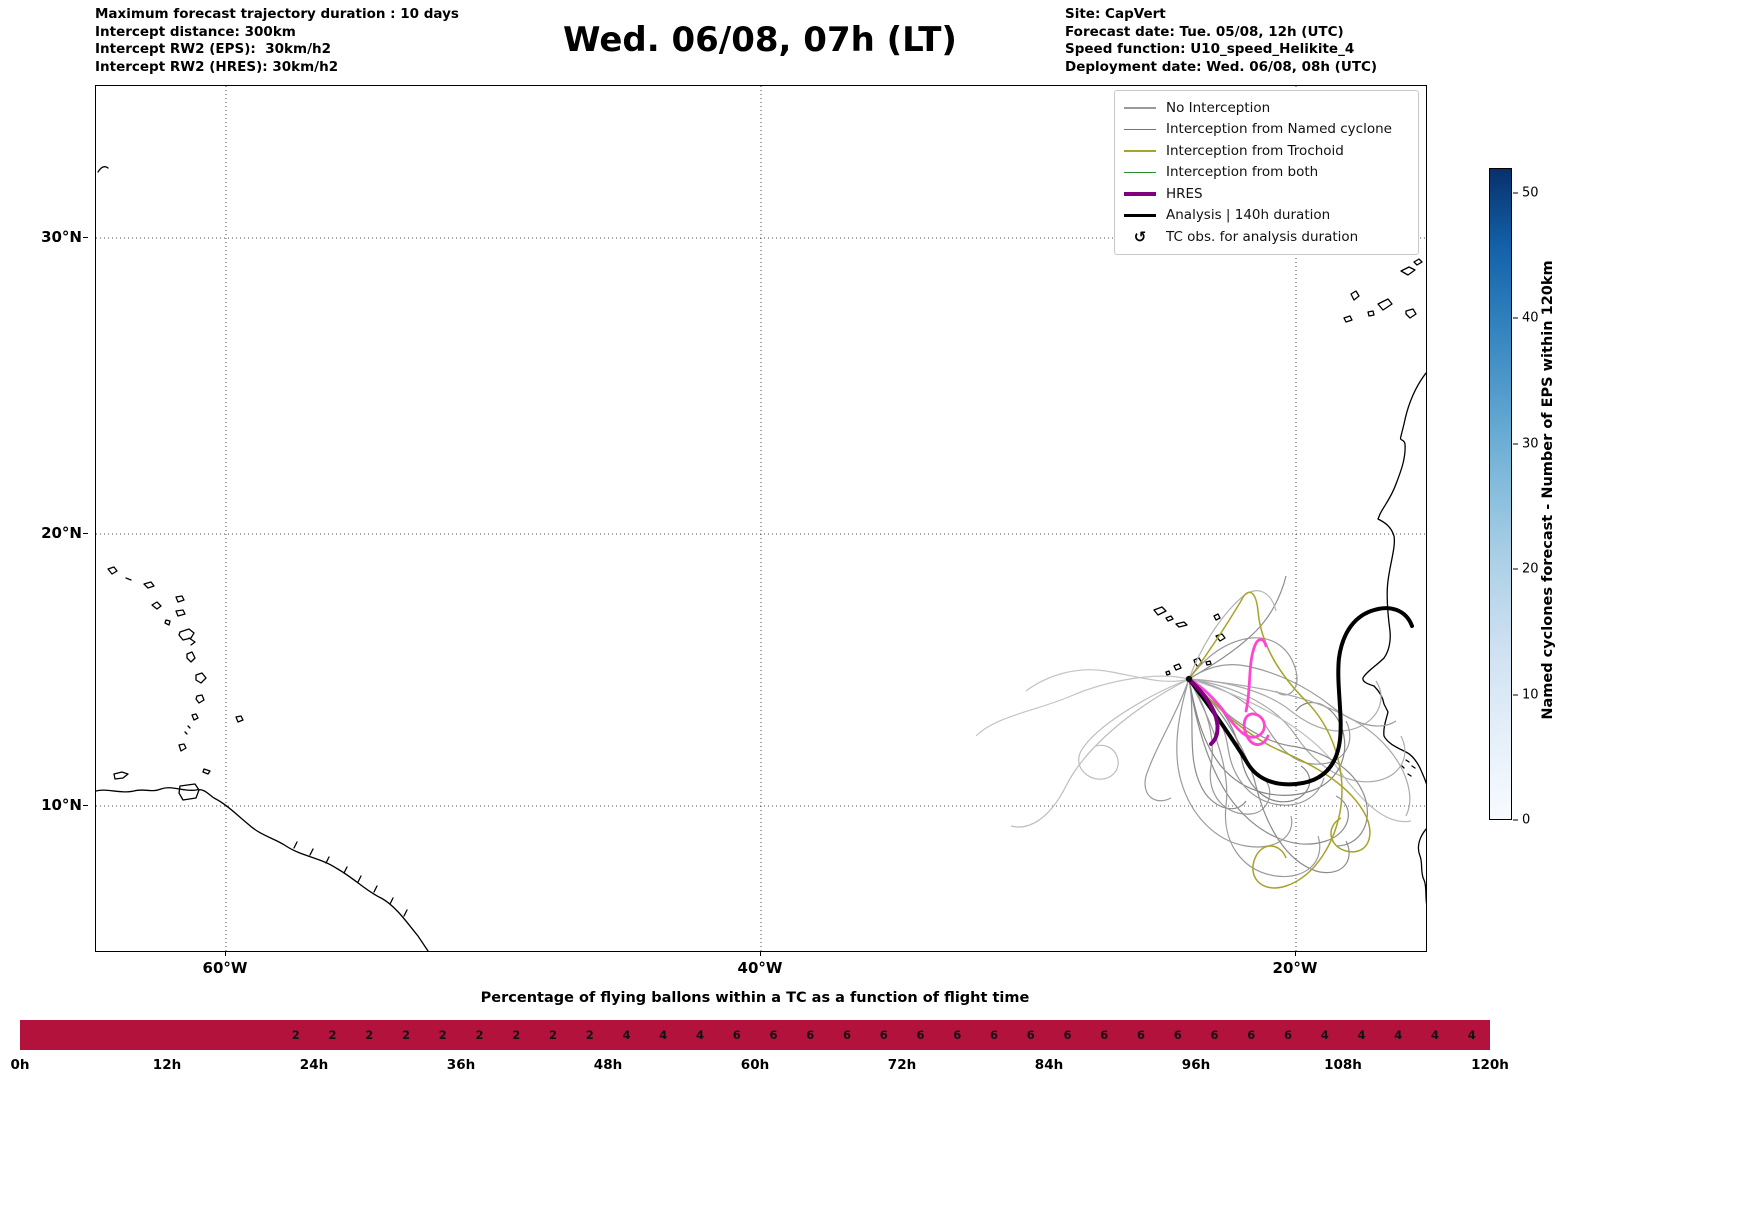  What do you see at coordinates (225, 968) in the screenshot?
I see `x-tick-label: 60°W` at bounding box center [225, 968].